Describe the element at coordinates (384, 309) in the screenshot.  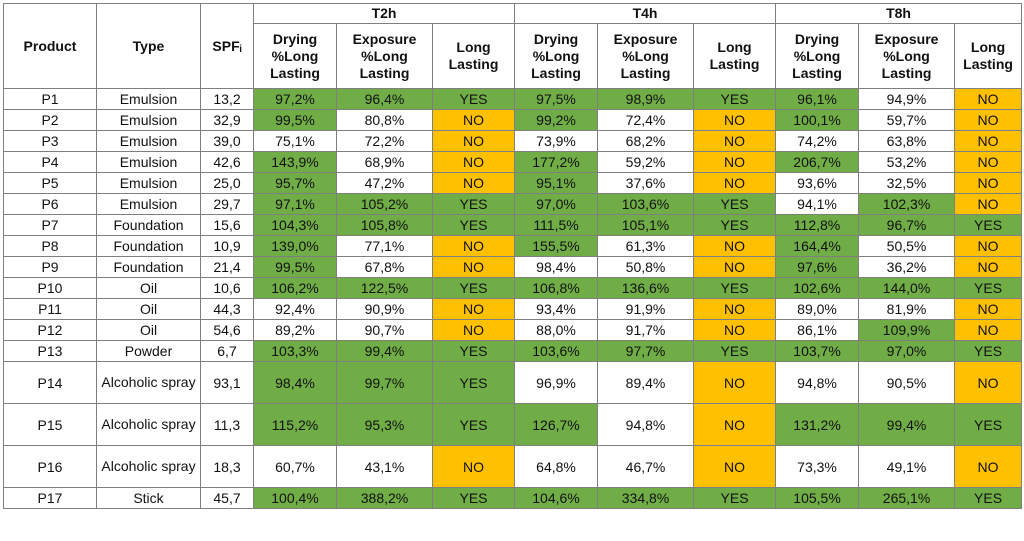
I see `cell-t2h-exposure: 90,9%` at that location.